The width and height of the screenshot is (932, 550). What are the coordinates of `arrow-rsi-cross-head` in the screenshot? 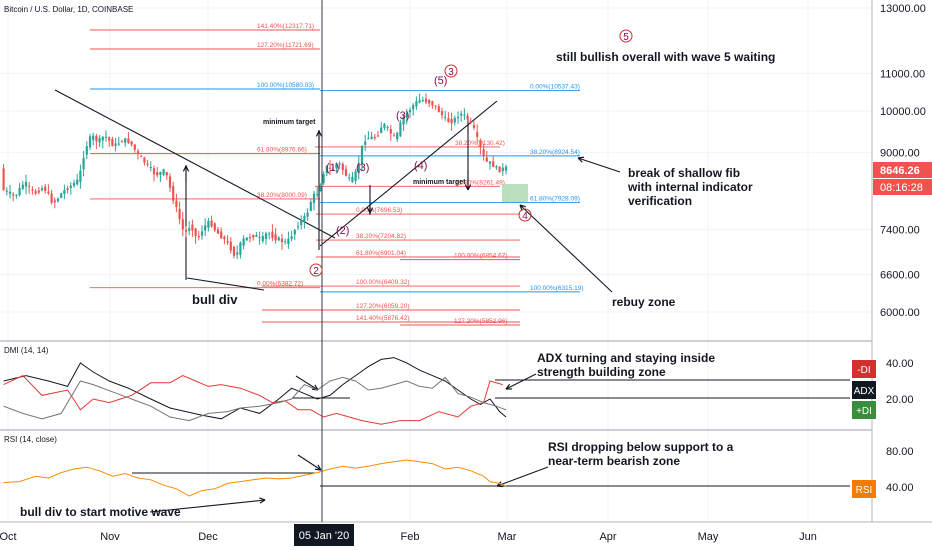 It's located at (318, 467).